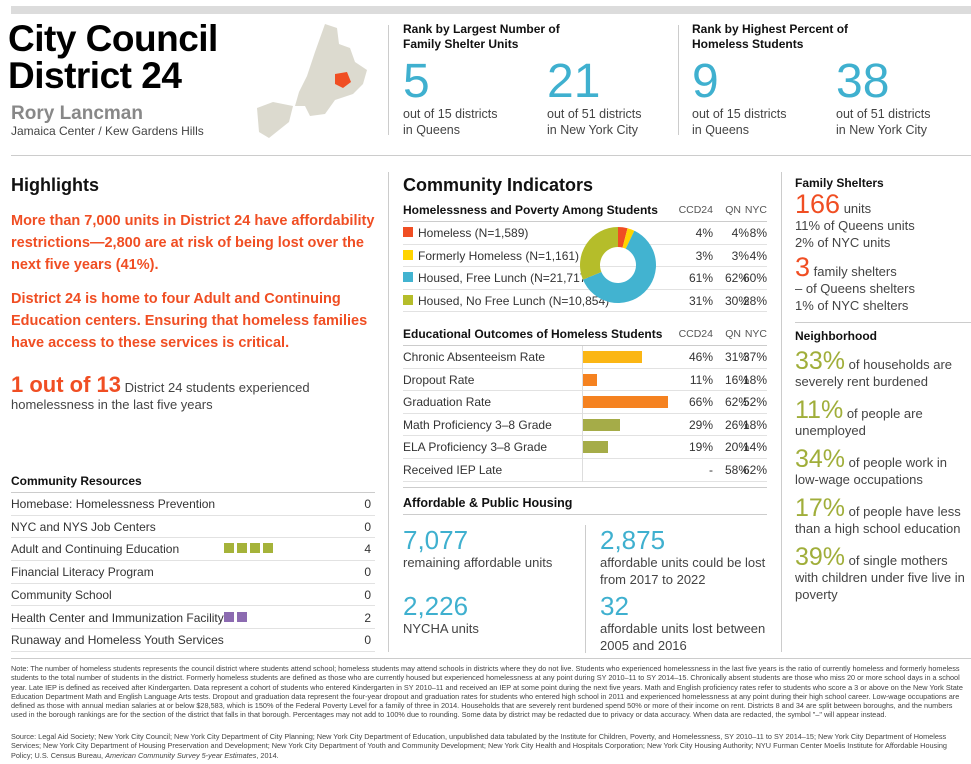 The image size is (971, 764). I want to click on poverty-row: Homeless (N=1,589) 4% 4% 8%, so click(585, 233).